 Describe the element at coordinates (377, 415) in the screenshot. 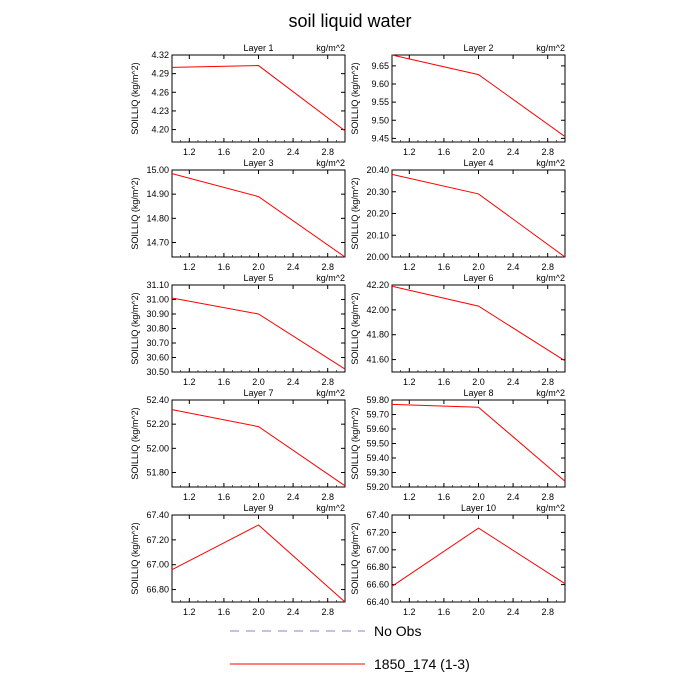

I see `y-tick-label: 59.70` at that location.